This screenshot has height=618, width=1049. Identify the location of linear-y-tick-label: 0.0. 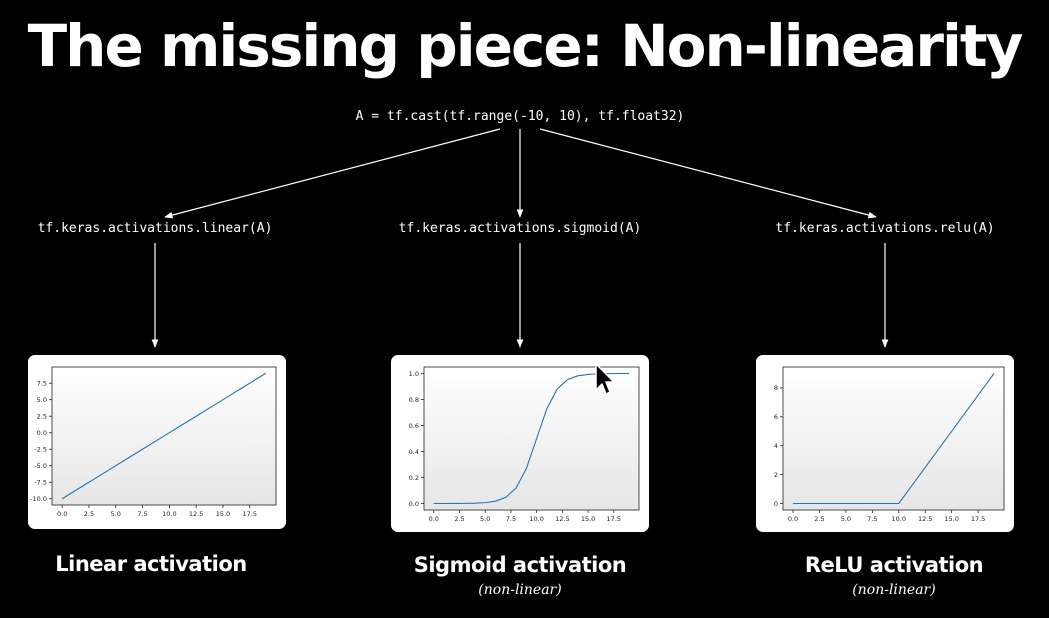
(42, 433).